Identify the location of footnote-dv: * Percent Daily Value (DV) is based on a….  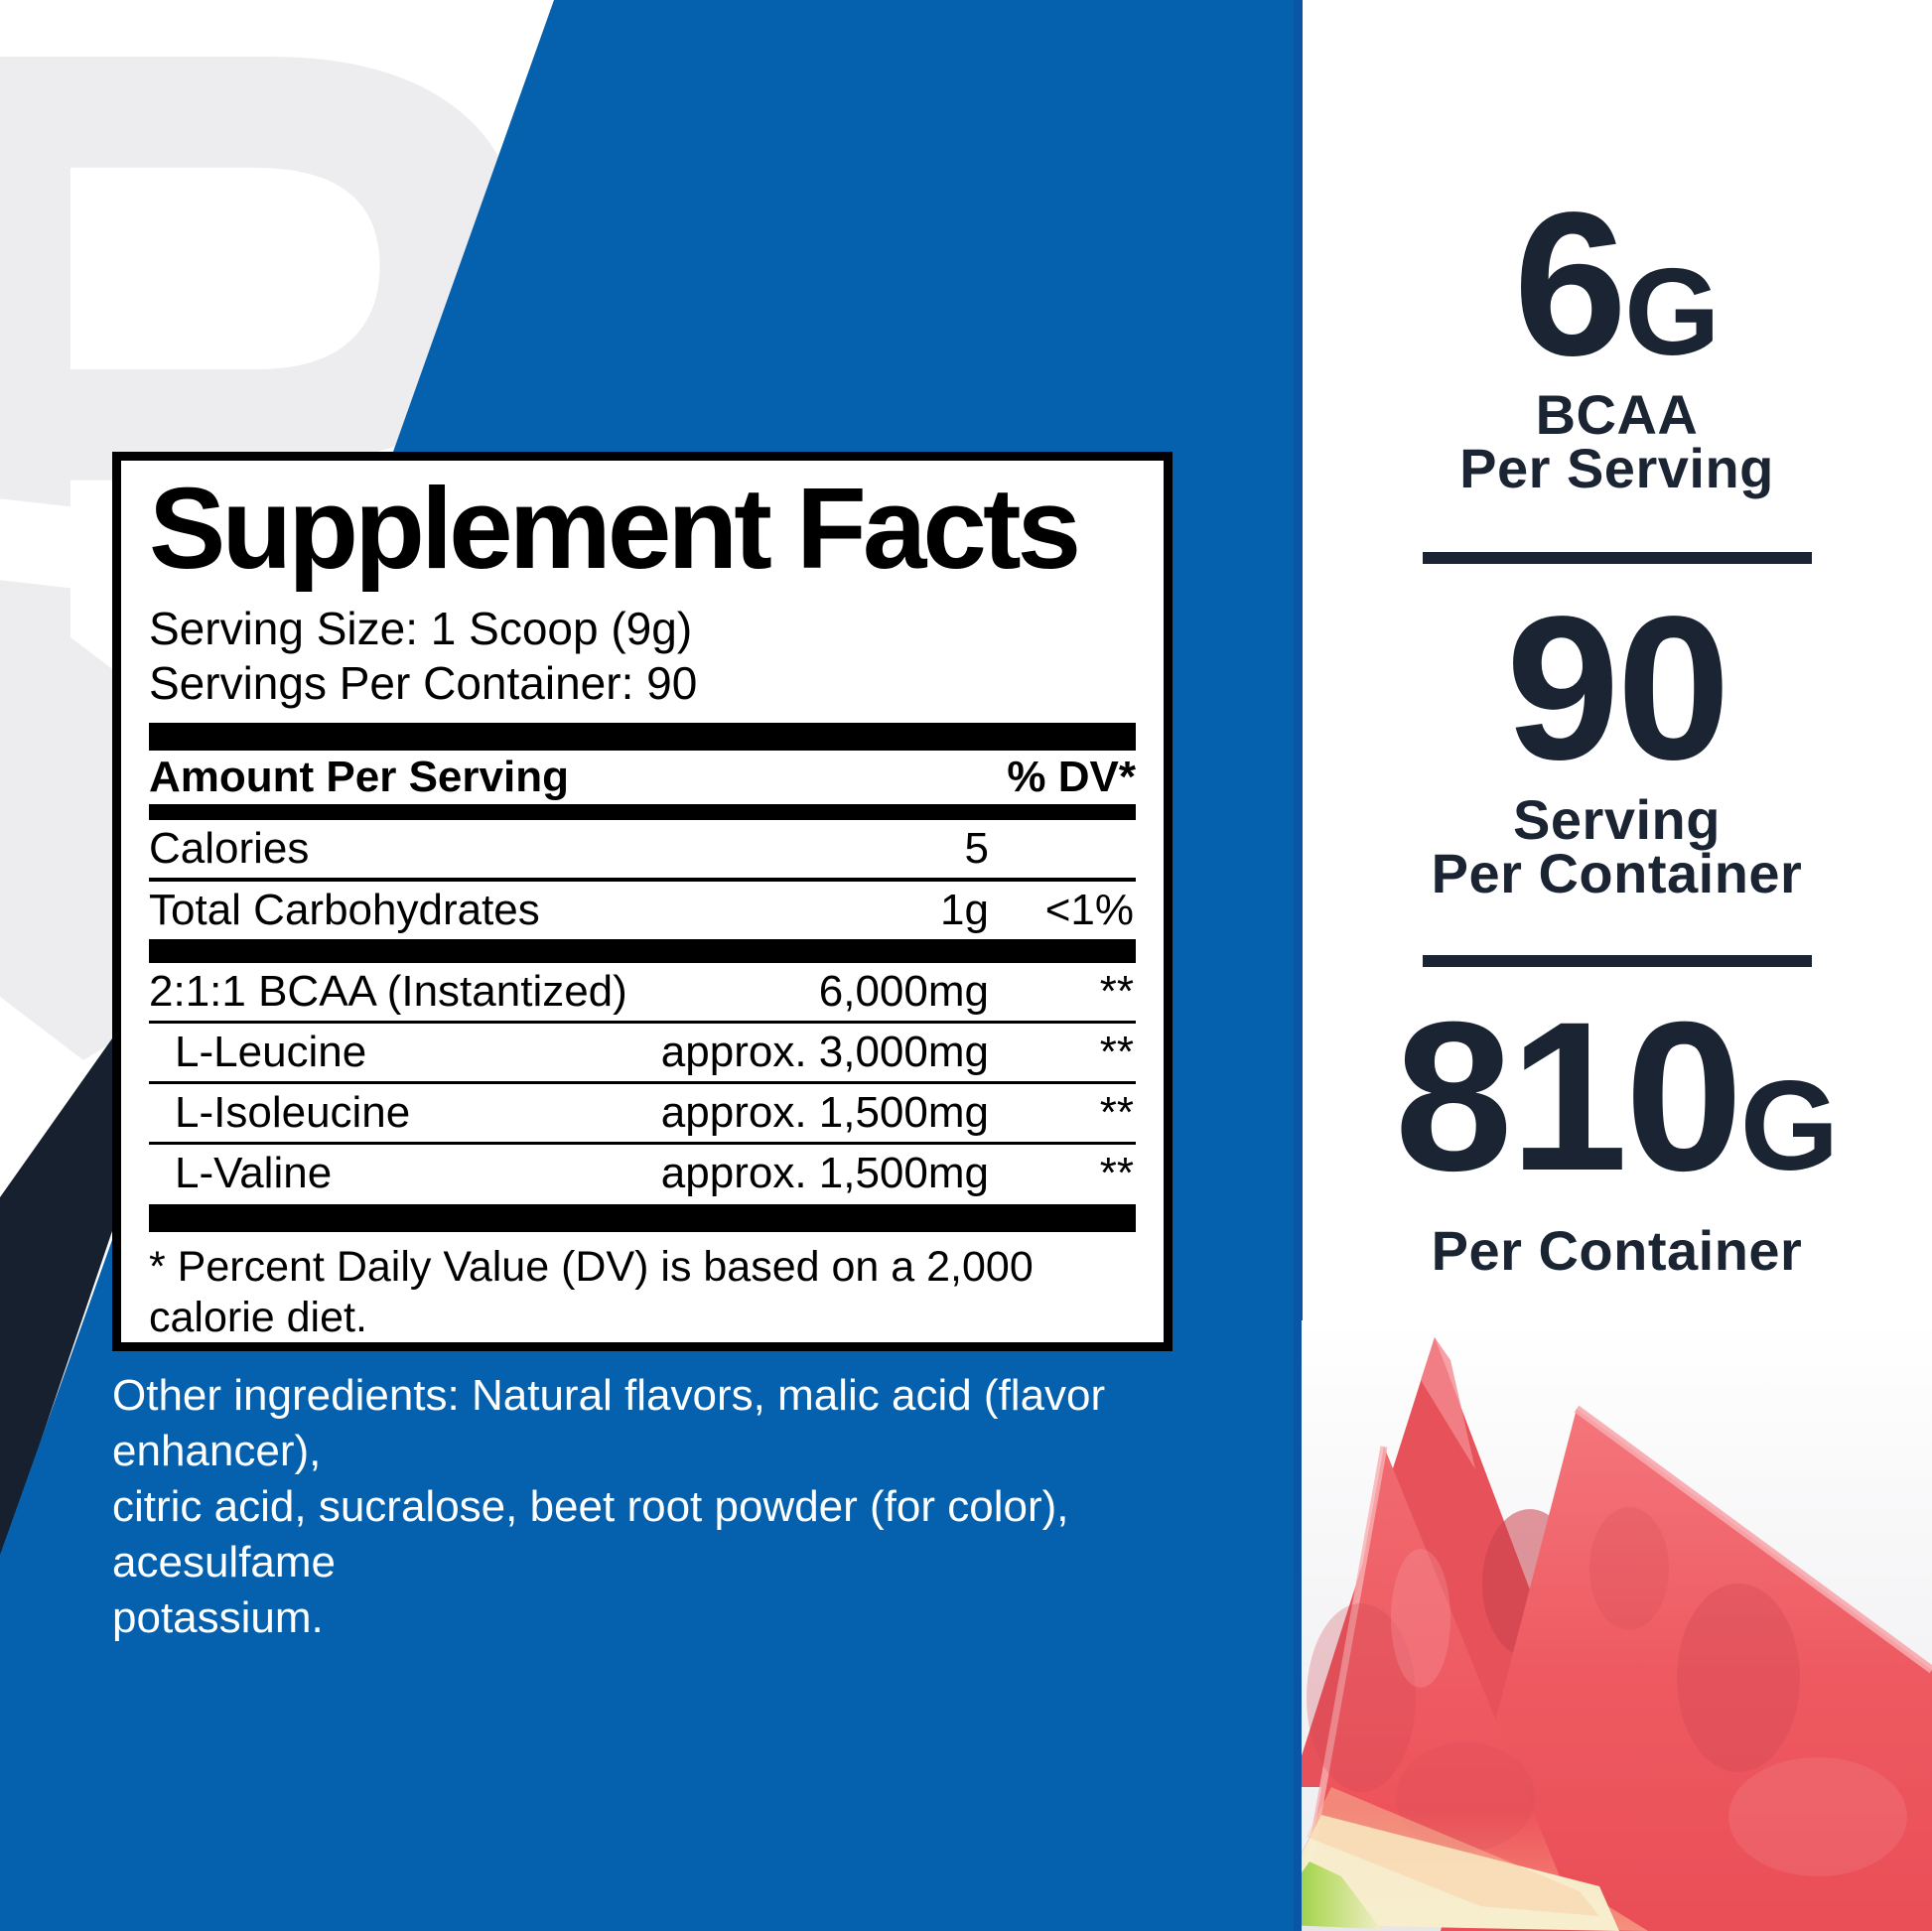
(591, 1291).